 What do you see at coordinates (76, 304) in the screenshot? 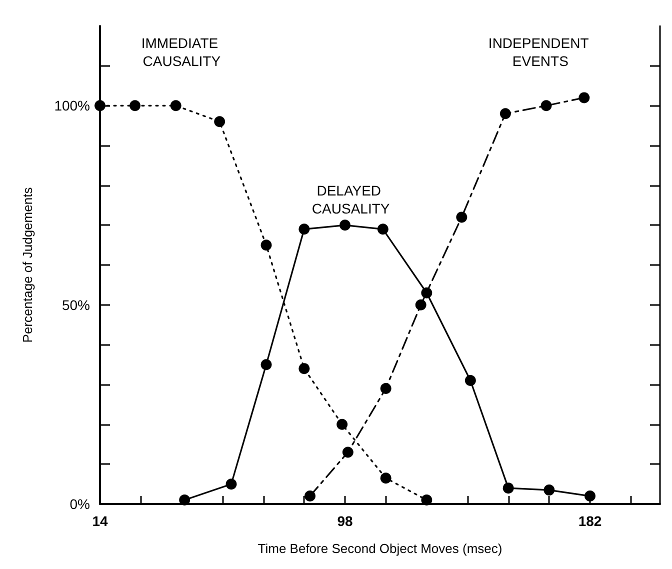
I see `y-tick-label: 50%` at bounding box center [76, 304].